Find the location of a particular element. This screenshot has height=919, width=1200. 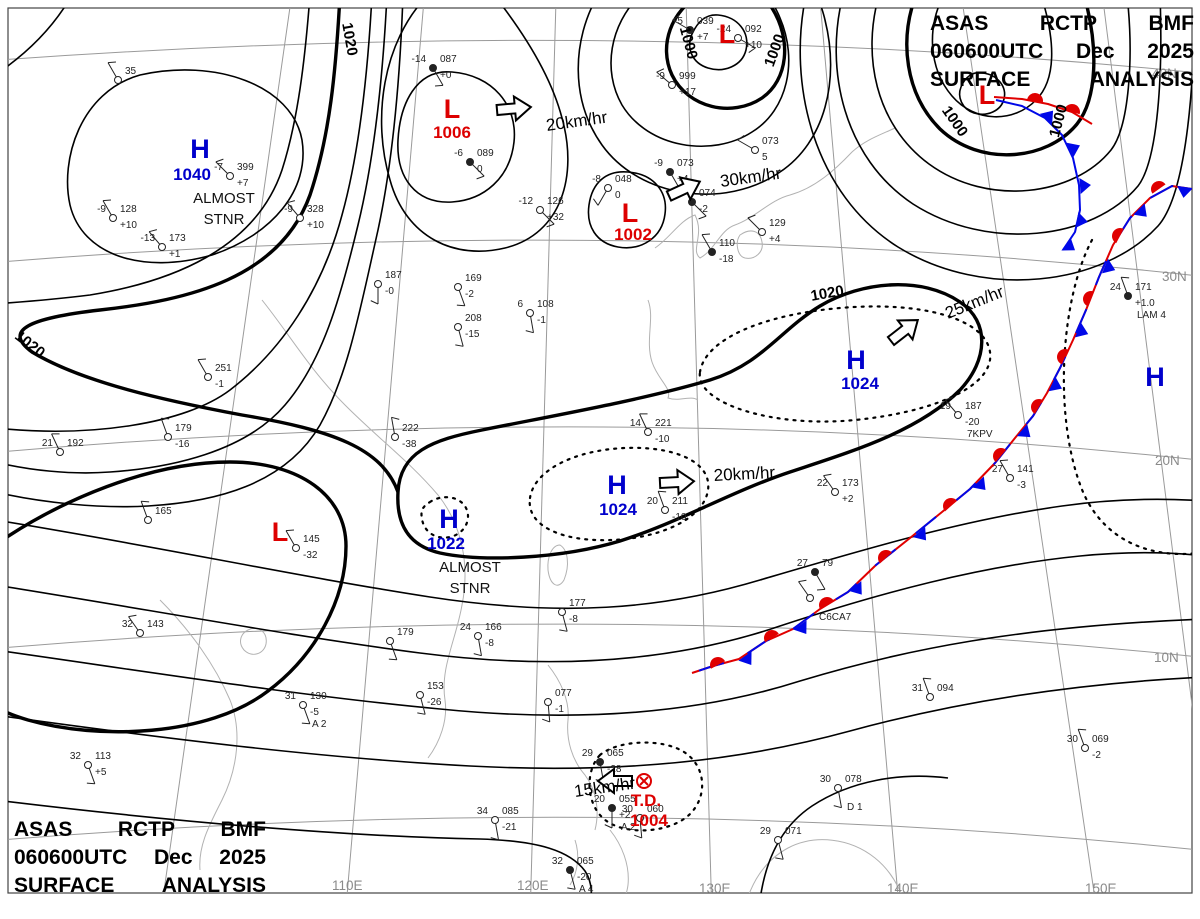

station-temp: 24 is located at coordinates (466, 627).